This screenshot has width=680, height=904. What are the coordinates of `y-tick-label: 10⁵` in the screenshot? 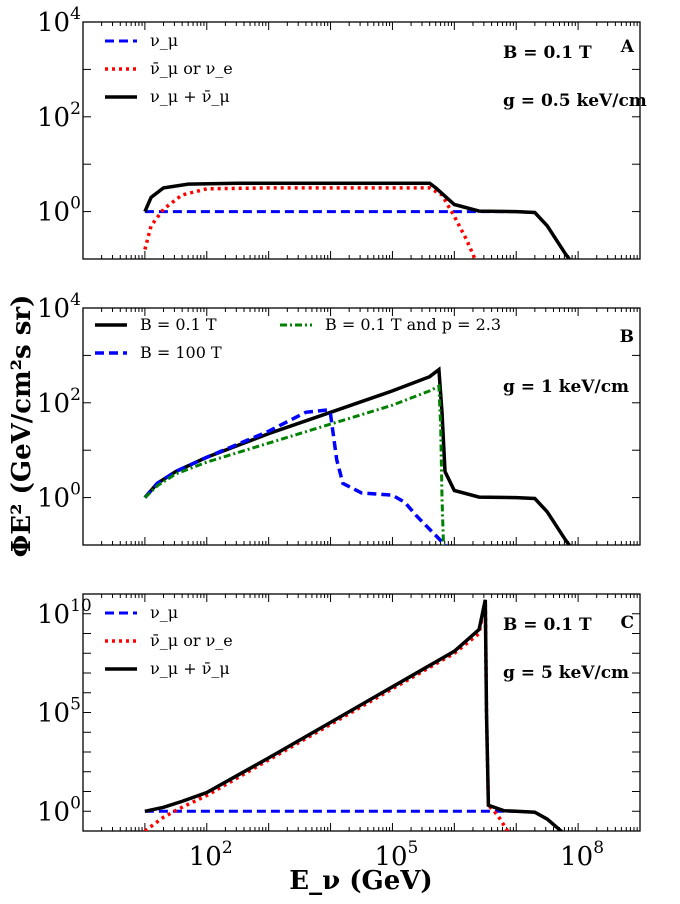 It's located at (59, 712).